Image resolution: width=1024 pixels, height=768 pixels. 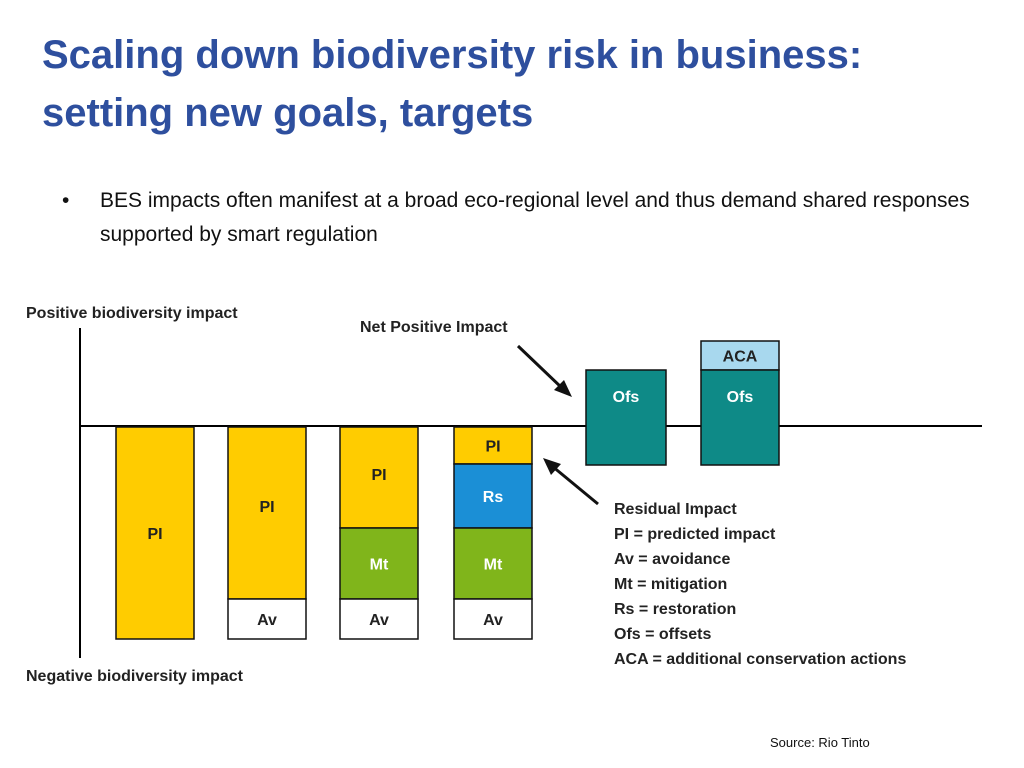 I want to click on segment-mt, so click(x=379, y=563).